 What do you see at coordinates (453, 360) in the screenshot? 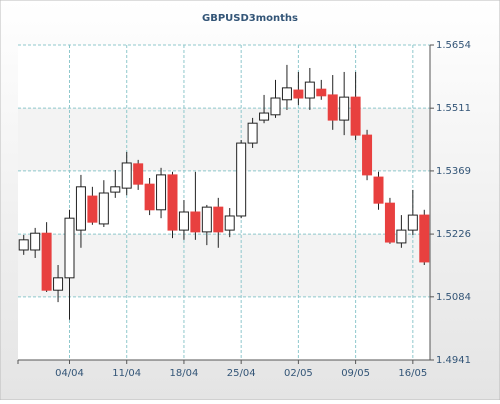
I see `y-tick-label: 1.4941` at bounding box center [453, 360].